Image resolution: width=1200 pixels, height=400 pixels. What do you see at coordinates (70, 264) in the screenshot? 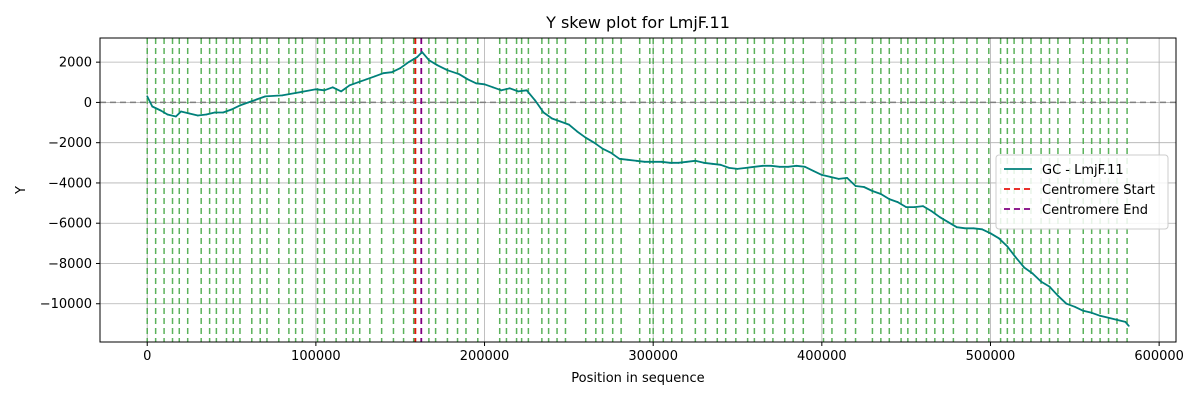
I see `y-tick-label: −8000` at bounding box center [70, 264].